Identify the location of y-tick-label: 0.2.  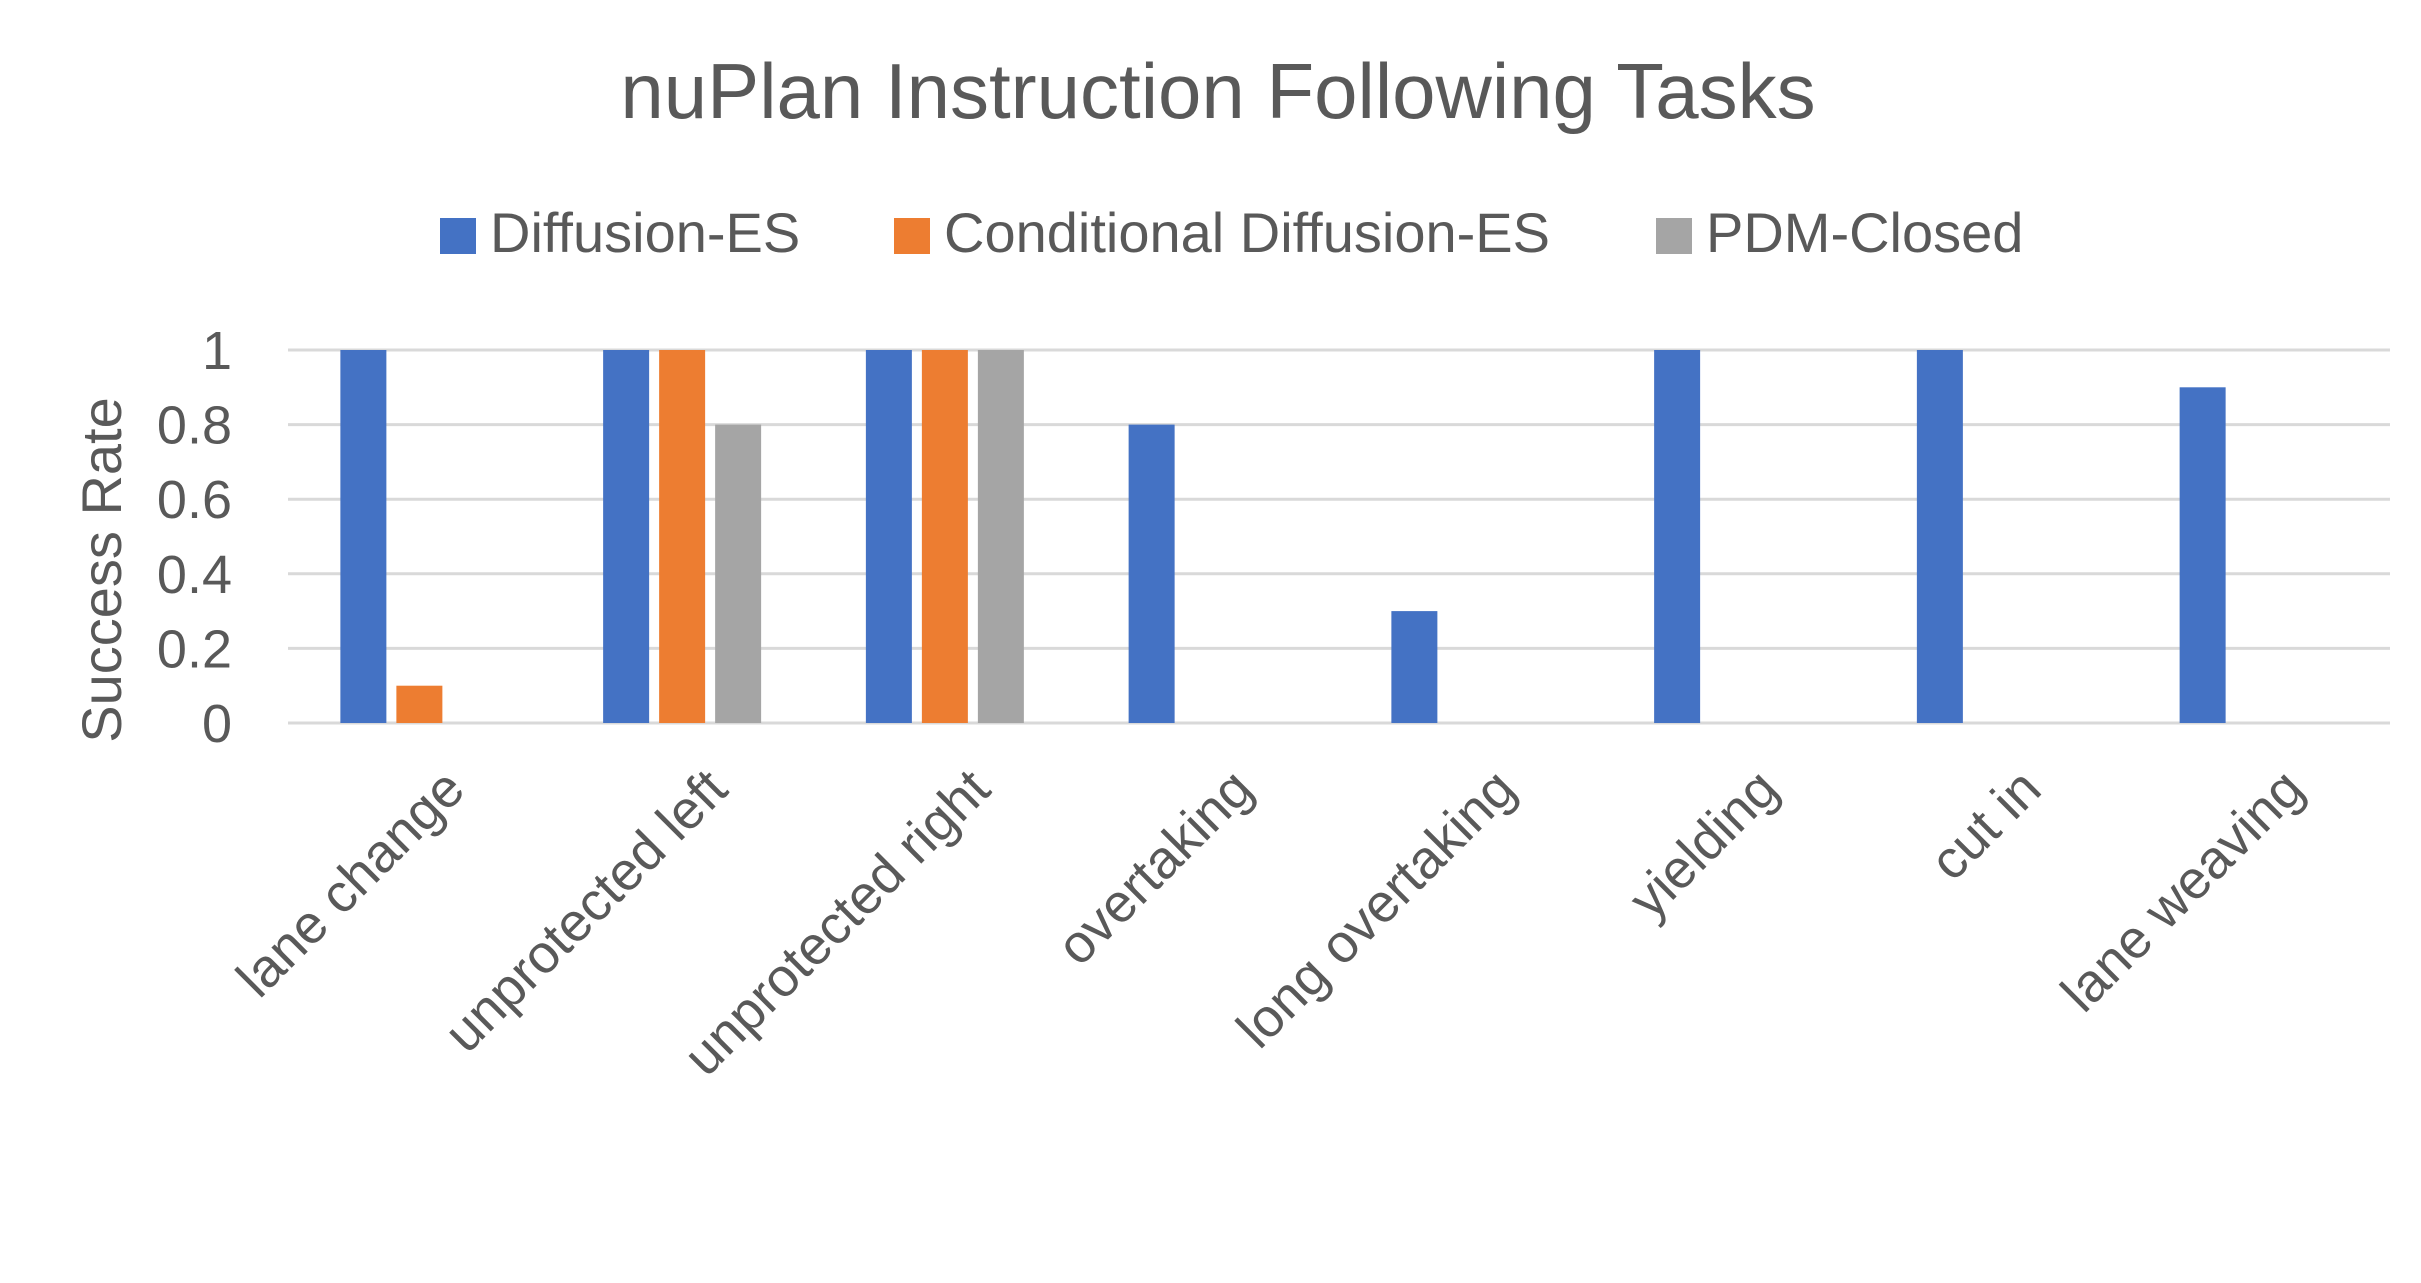
(194, 649).